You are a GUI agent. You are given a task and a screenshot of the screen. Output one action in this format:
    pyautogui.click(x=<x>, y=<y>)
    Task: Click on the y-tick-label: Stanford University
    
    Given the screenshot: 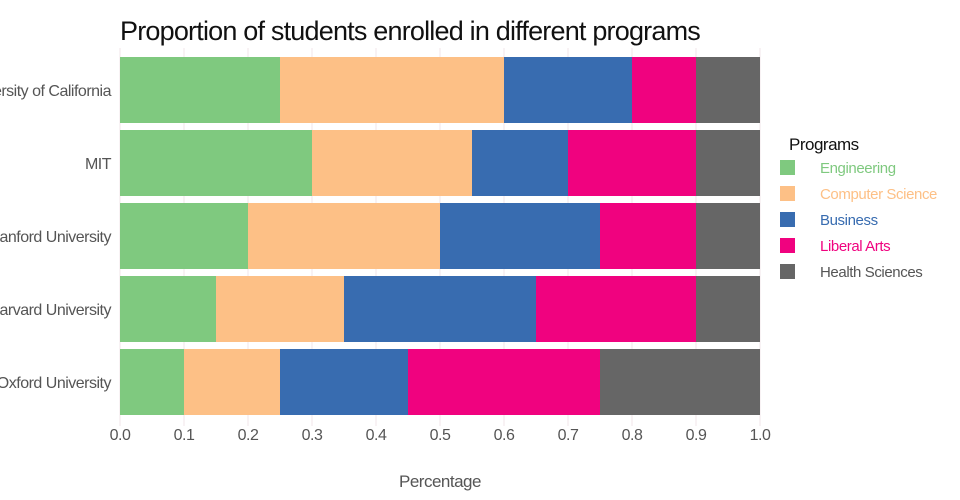 What is the action you would take?
    pyautogui.click(x=55, y=237)
    